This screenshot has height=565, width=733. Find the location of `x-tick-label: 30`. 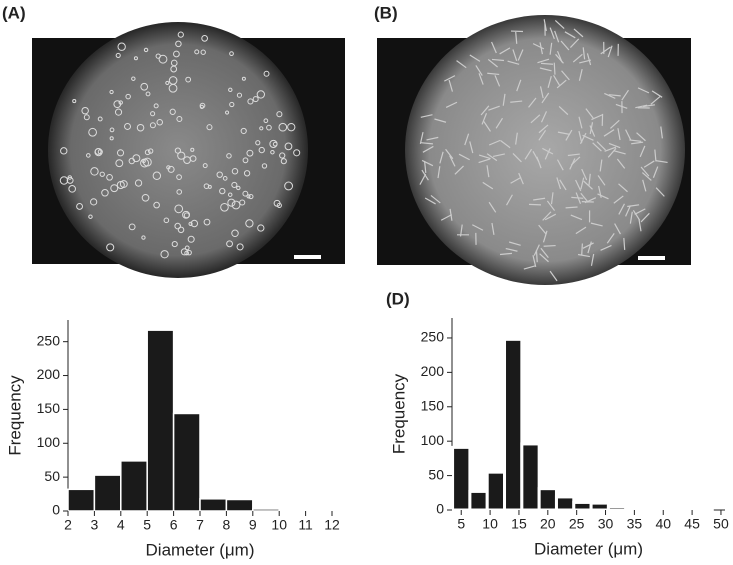

x-tick-label: 30 is located at coordinates (606, 524).